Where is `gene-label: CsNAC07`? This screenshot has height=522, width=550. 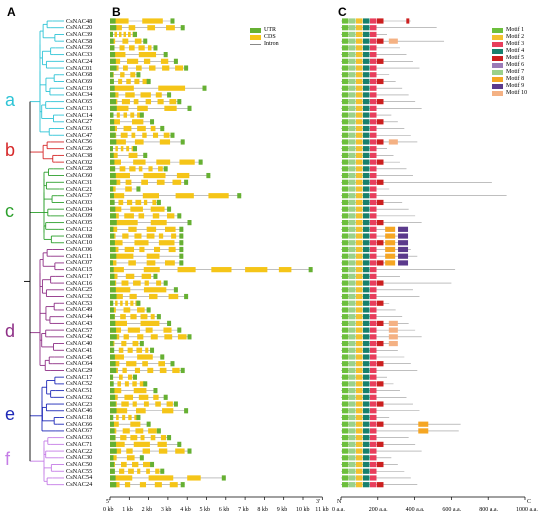 gene-label: CsNAC07 is located at coordinates (79, 263).